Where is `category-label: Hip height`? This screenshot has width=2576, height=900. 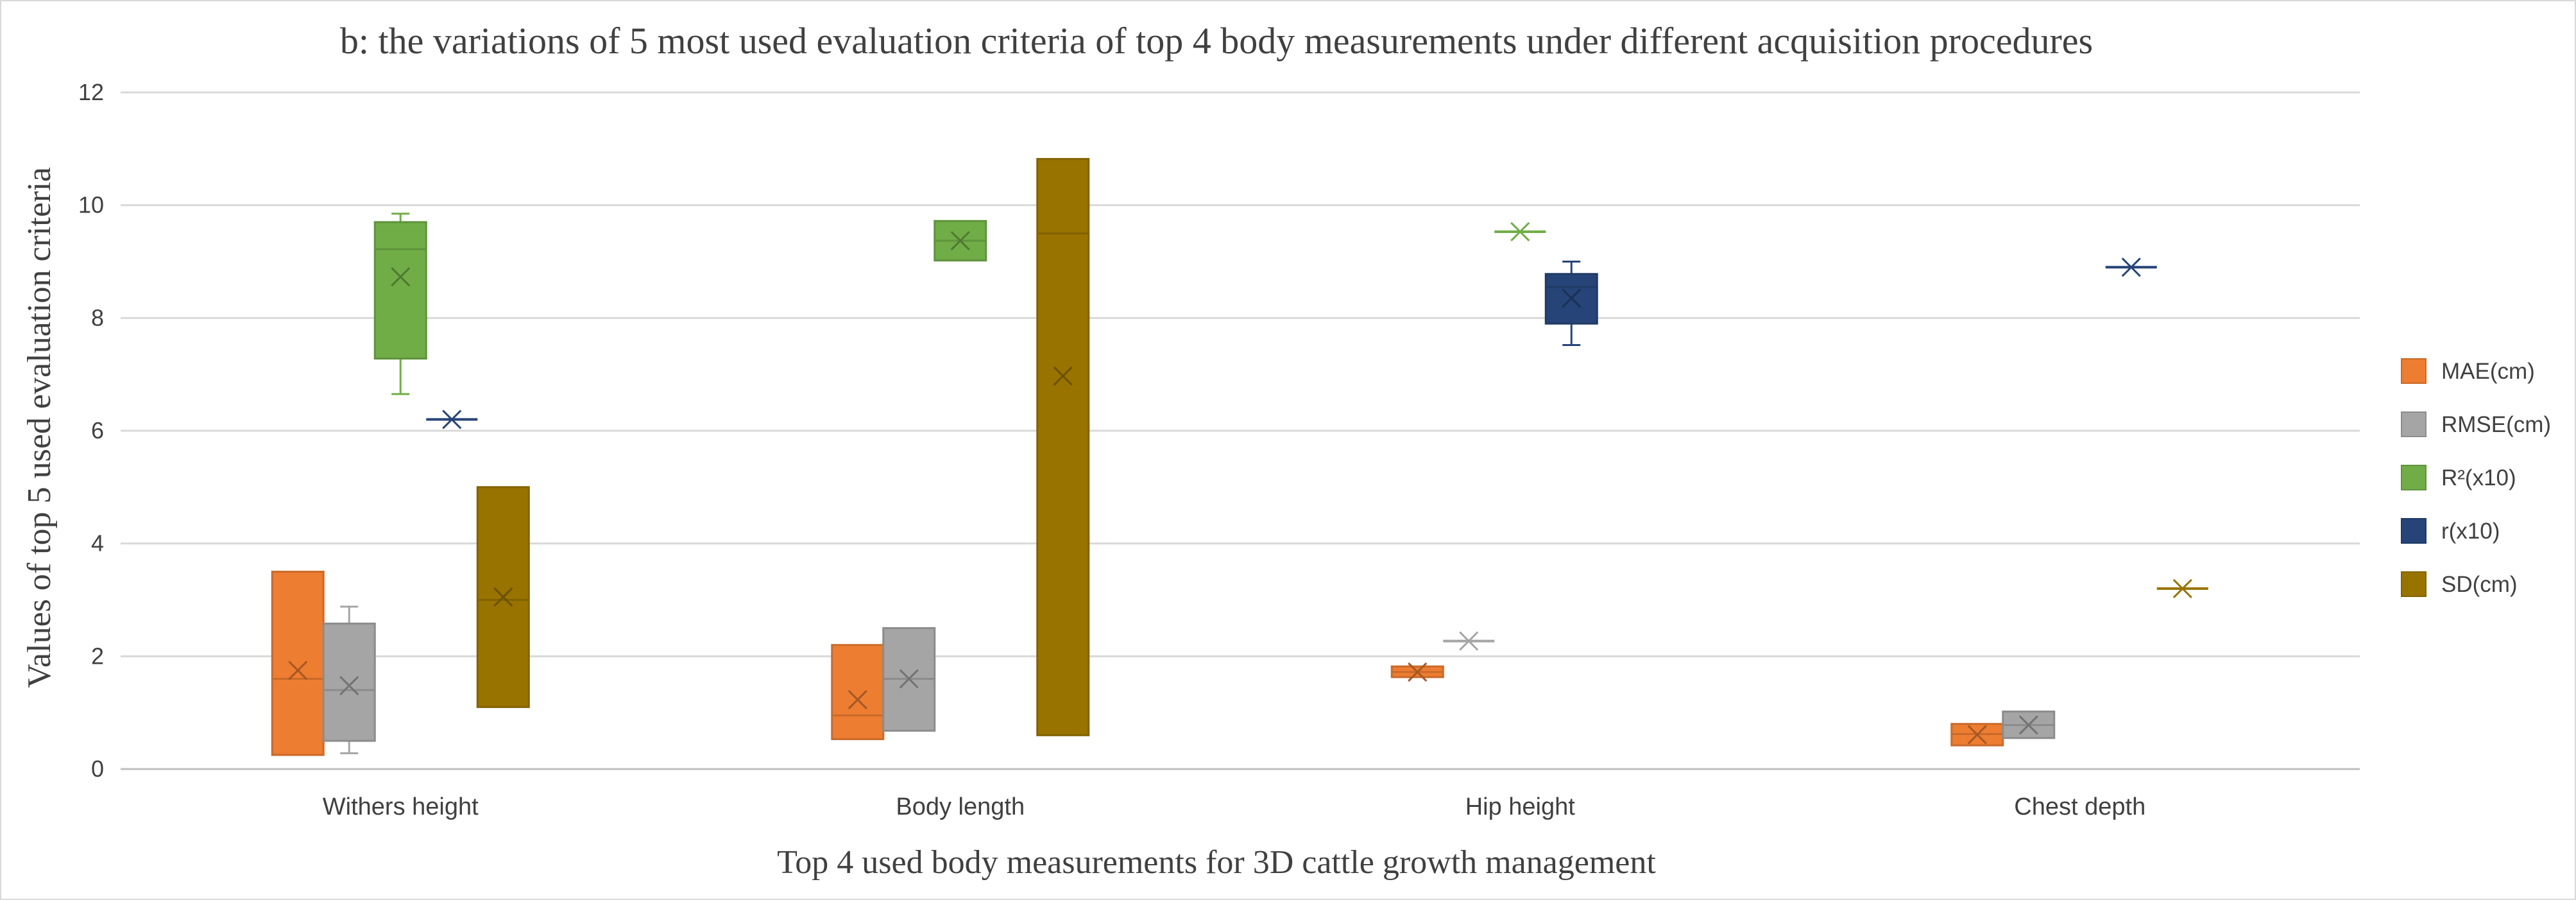 category-label: Hip height is located at coordinates (1520, 806).